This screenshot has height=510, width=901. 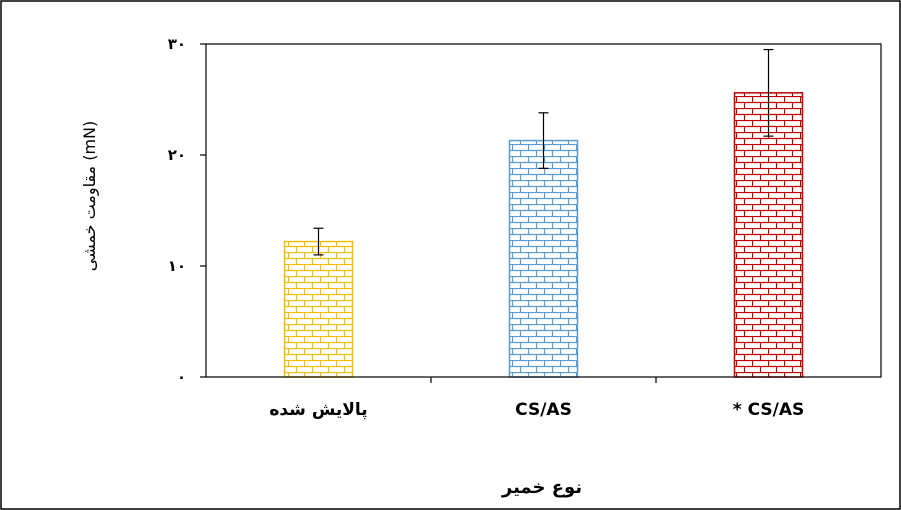 I want to click on y-tick-label-0: ٠, so click(x=181, y=377).